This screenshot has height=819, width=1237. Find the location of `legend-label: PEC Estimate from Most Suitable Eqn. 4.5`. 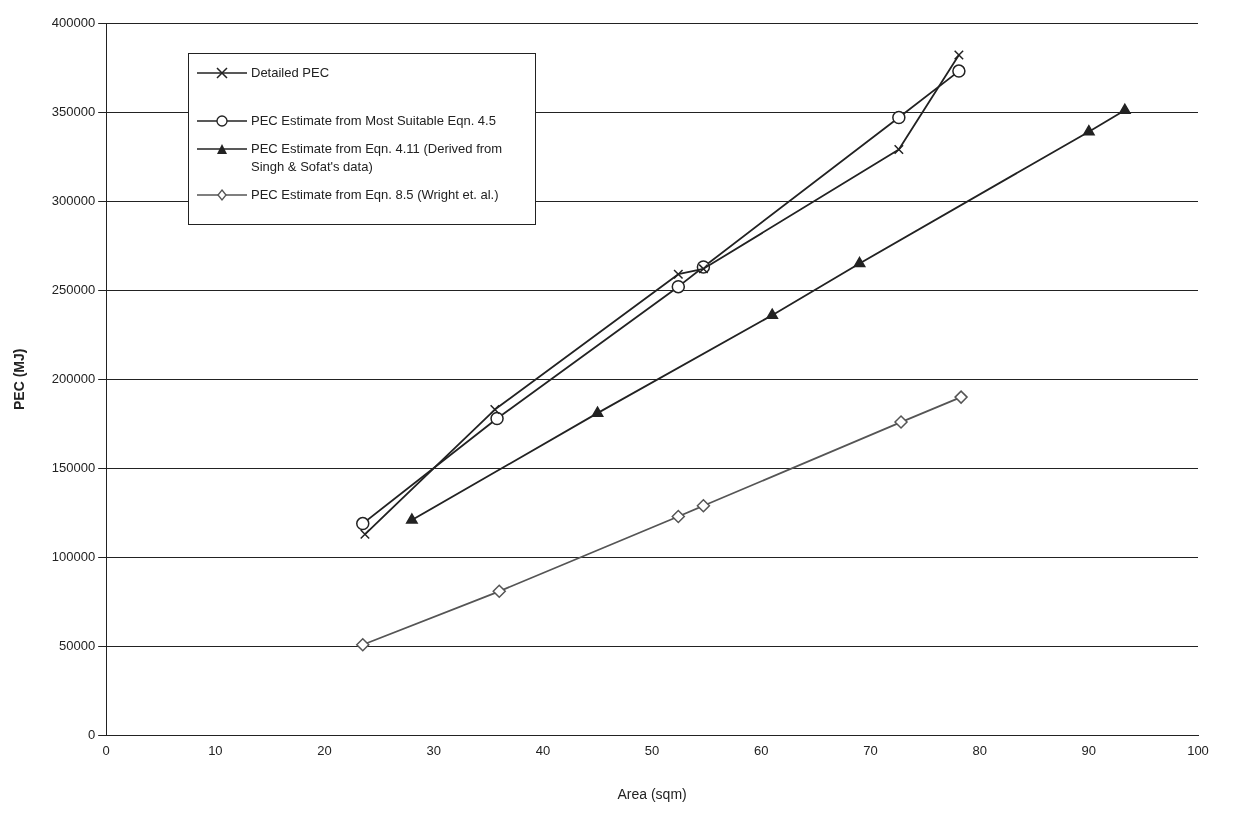

legend-label: PEC Estimate from Most Suitable Eqn. 4.5 is located at coordinates (373, 121).